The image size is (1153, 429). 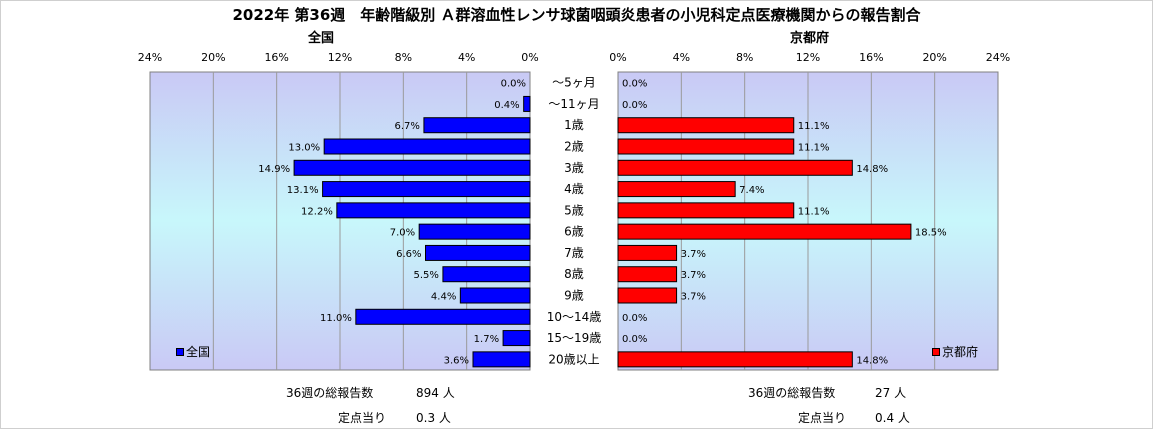 What do you see at coordinates (808, 57) in the screenshot?
I see `right-x-tick-label: 12%` at bounding box center [808, 57].